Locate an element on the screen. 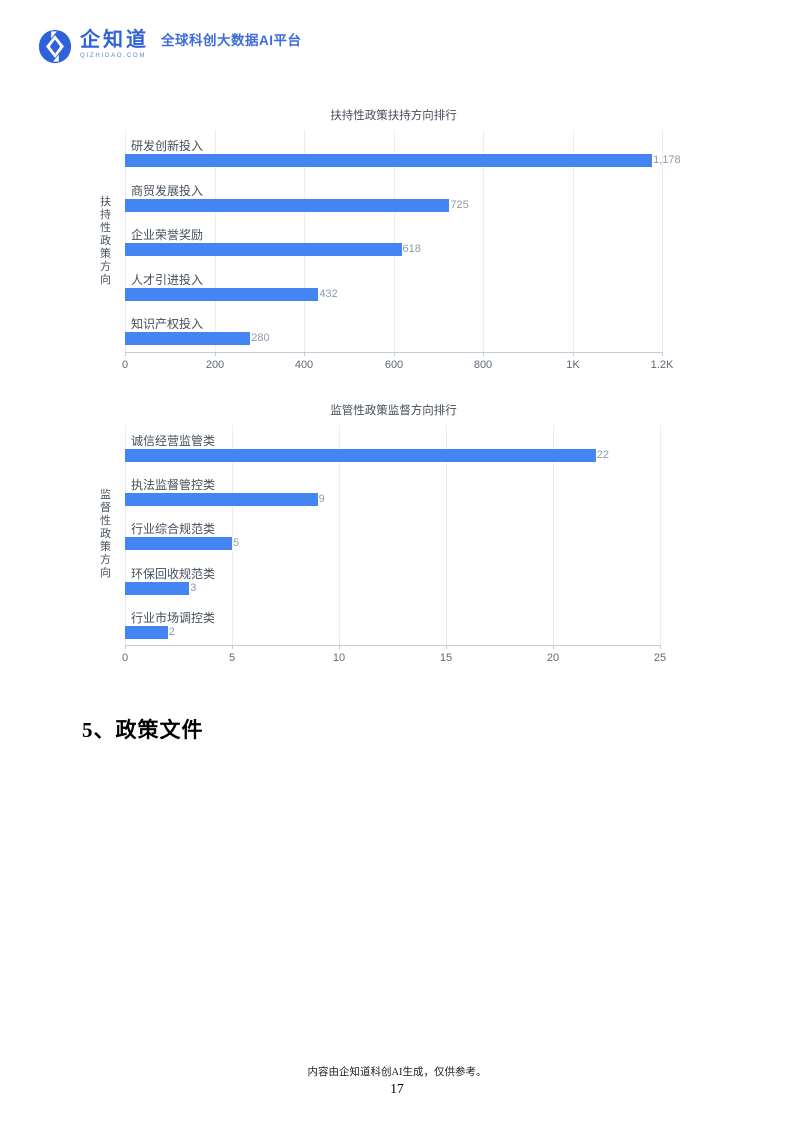  logo-wordmark: 企知道 is located at coordinates (114, 40).